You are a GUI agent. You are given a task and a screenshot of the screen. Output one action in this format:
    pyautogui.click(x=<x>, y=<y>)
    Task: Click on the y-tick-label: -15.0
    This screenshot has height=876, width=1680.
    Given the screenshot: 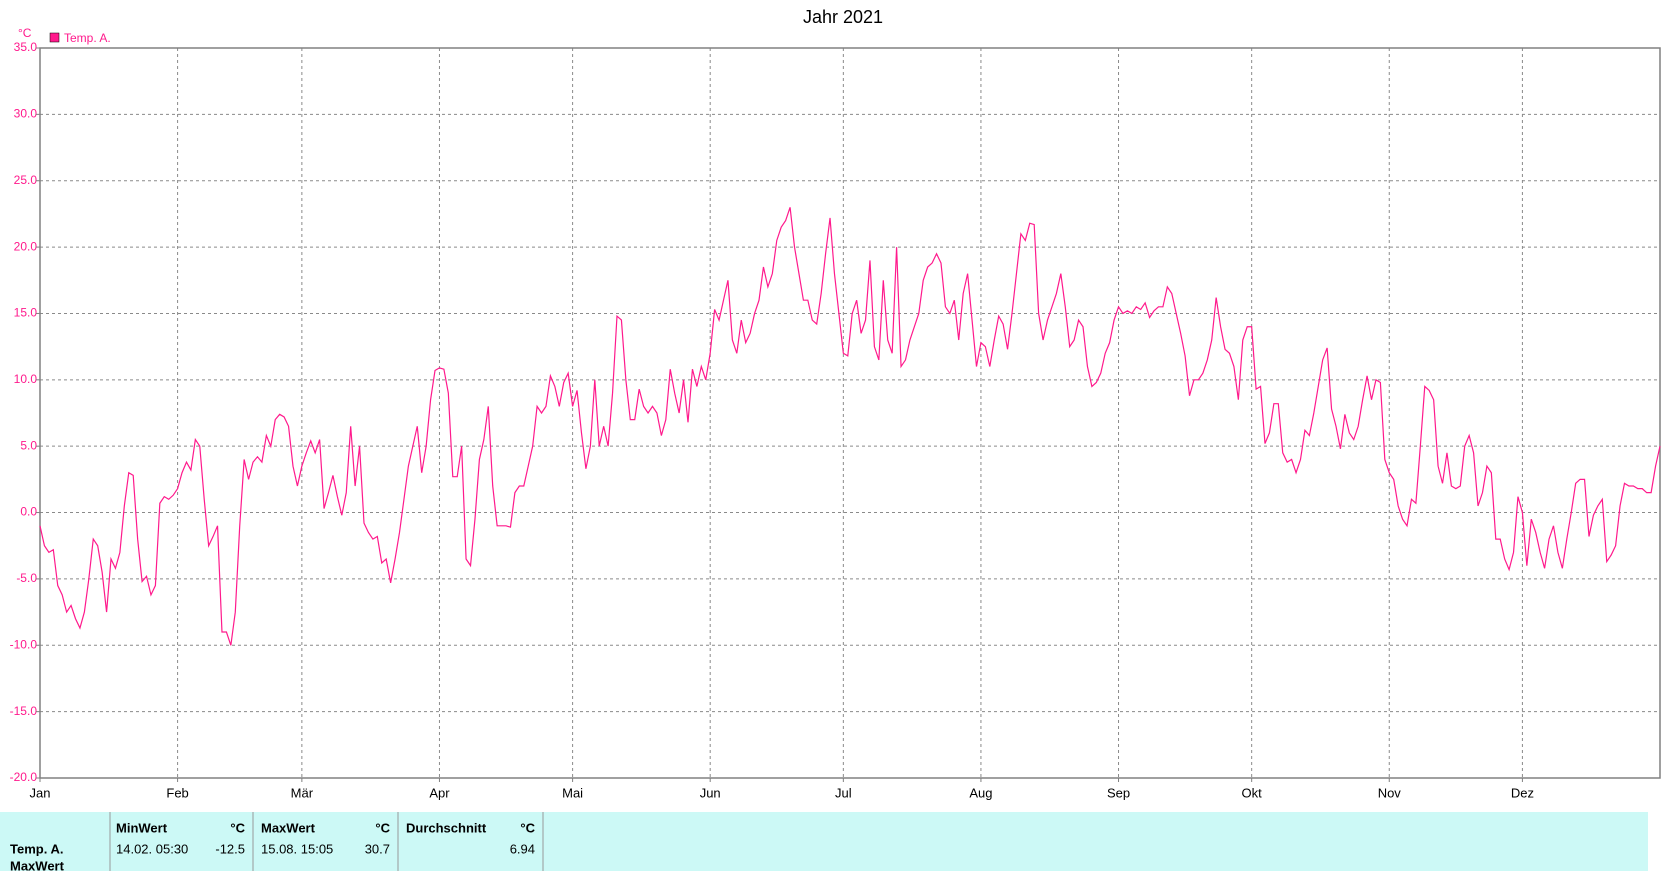 What is the action you would take?
    pyautogui.click(x=24, y=711)
    